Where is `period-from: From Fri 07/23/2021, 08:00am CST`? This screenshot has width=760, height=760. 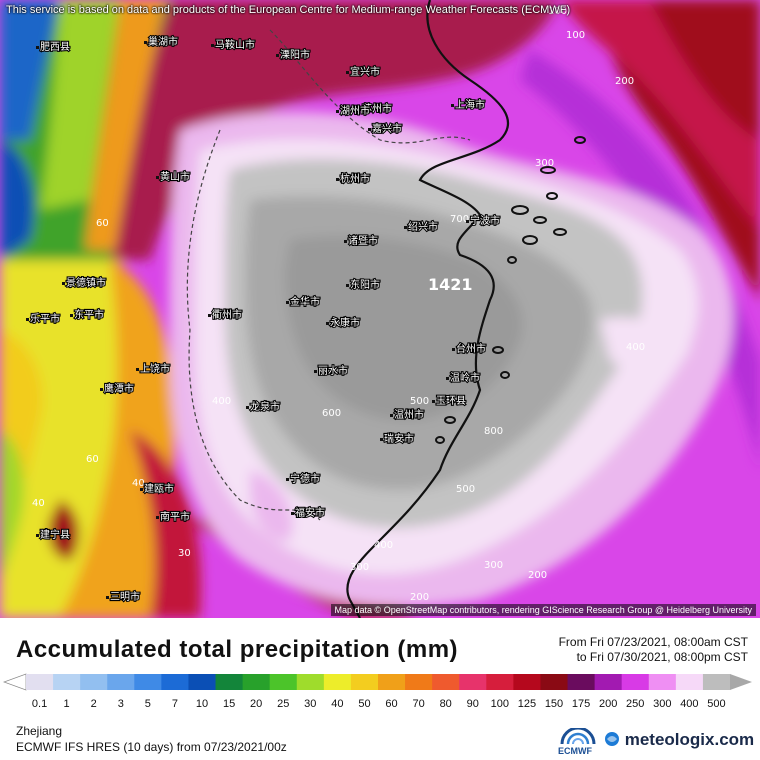 period-from: From Fri 07/23/2021, 08:00am CST is located at coordinates (653, 642).